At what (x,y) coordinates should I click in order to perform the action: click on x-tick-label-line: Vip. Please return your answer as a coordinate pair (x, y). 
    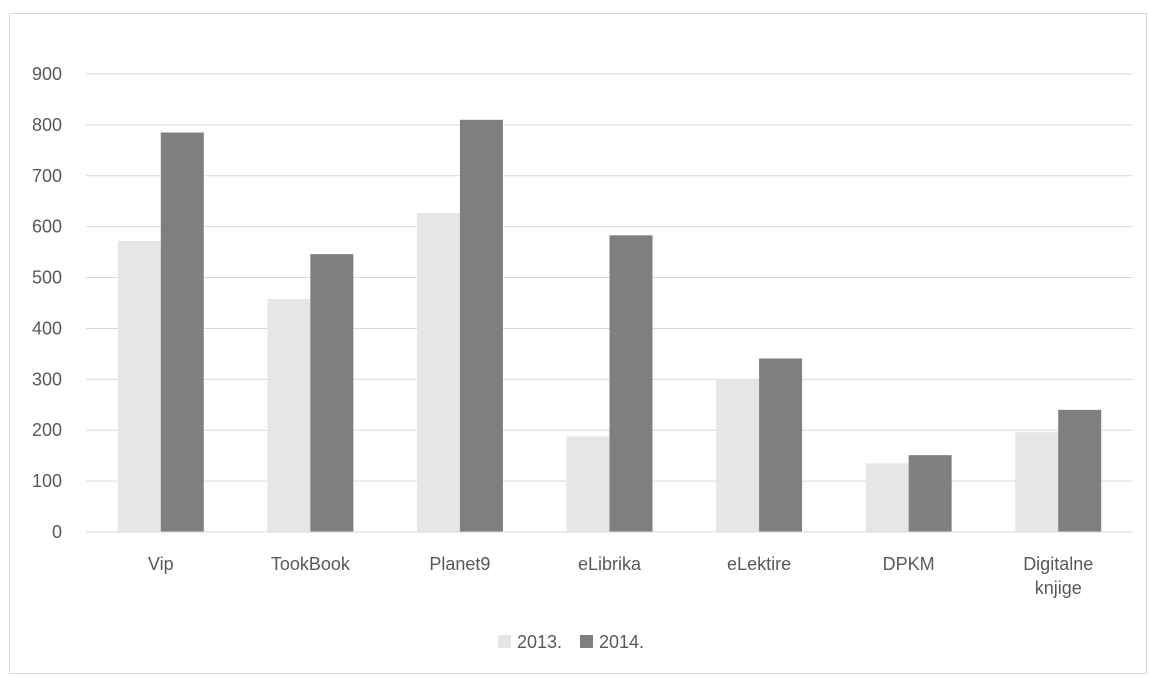
    Looking at the image, I should click on (161, 564).